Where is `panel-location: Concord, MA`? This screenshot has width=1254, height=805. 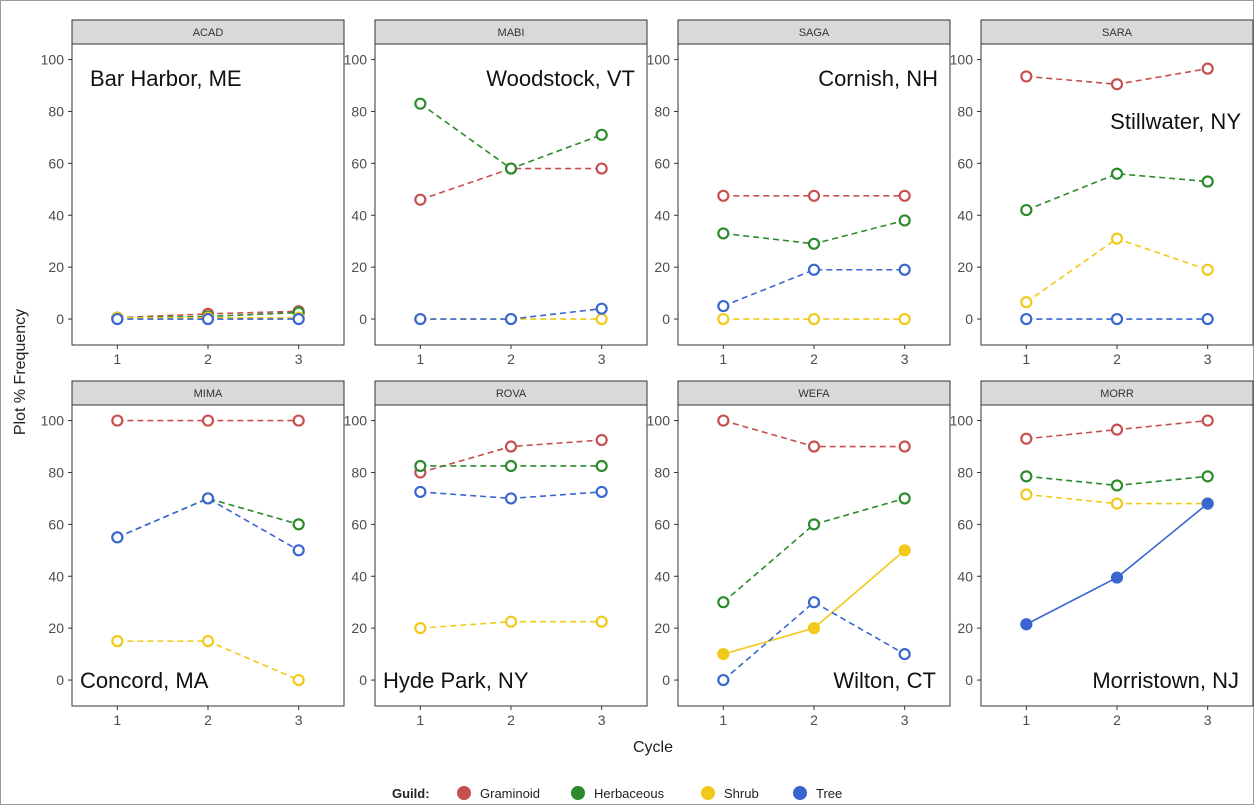
panel-location: Concord, MA is located at coordinates (144, 680).